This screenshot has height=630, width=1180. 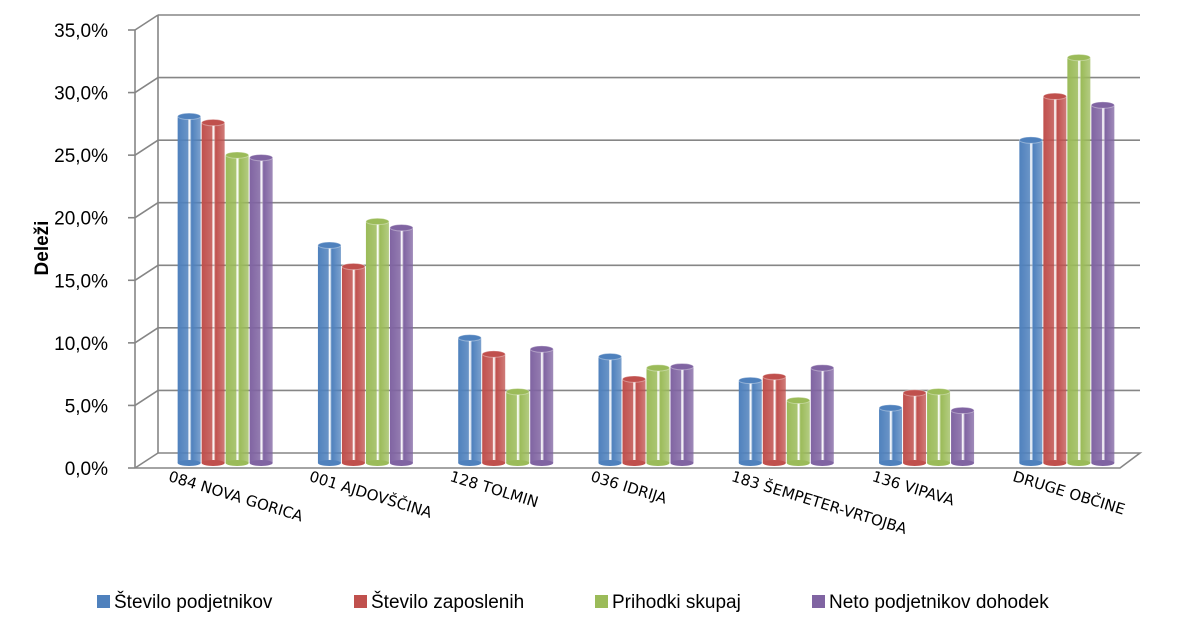 What do you see at coordinates (81, 344) in the screenshot?
I see `y-tick-label: 10,0%` at bounding box center [81, 344].